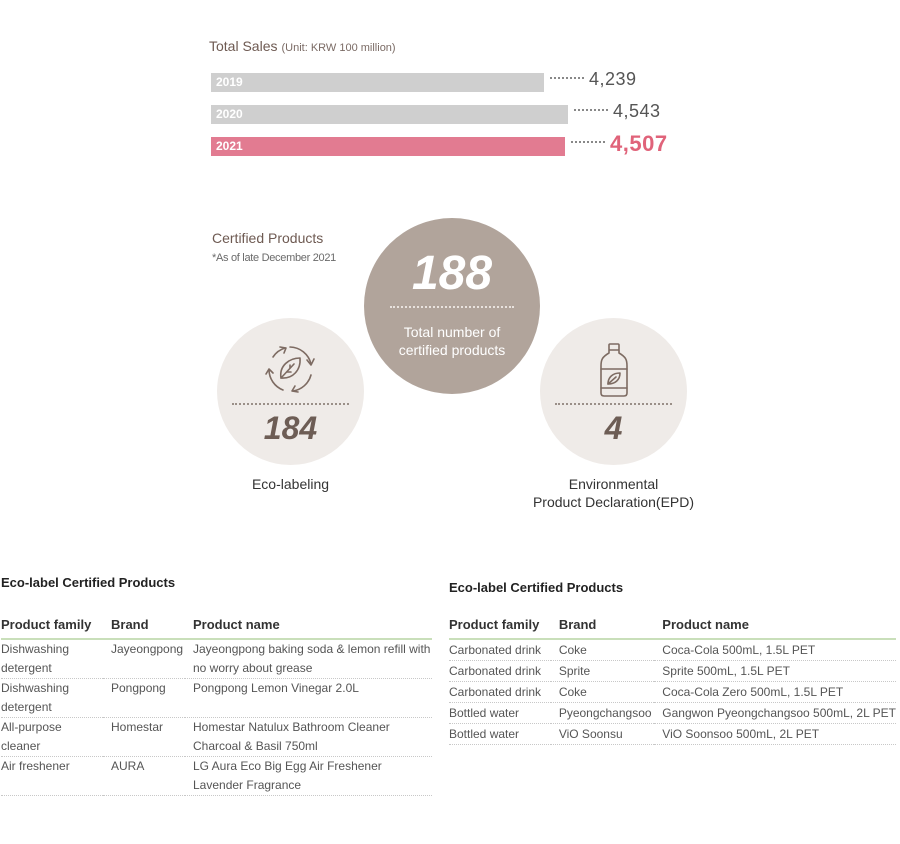 The height and width of the screenshot is (844, 900). I want to click on bar-value-label: 4,507, so click(639, 143).